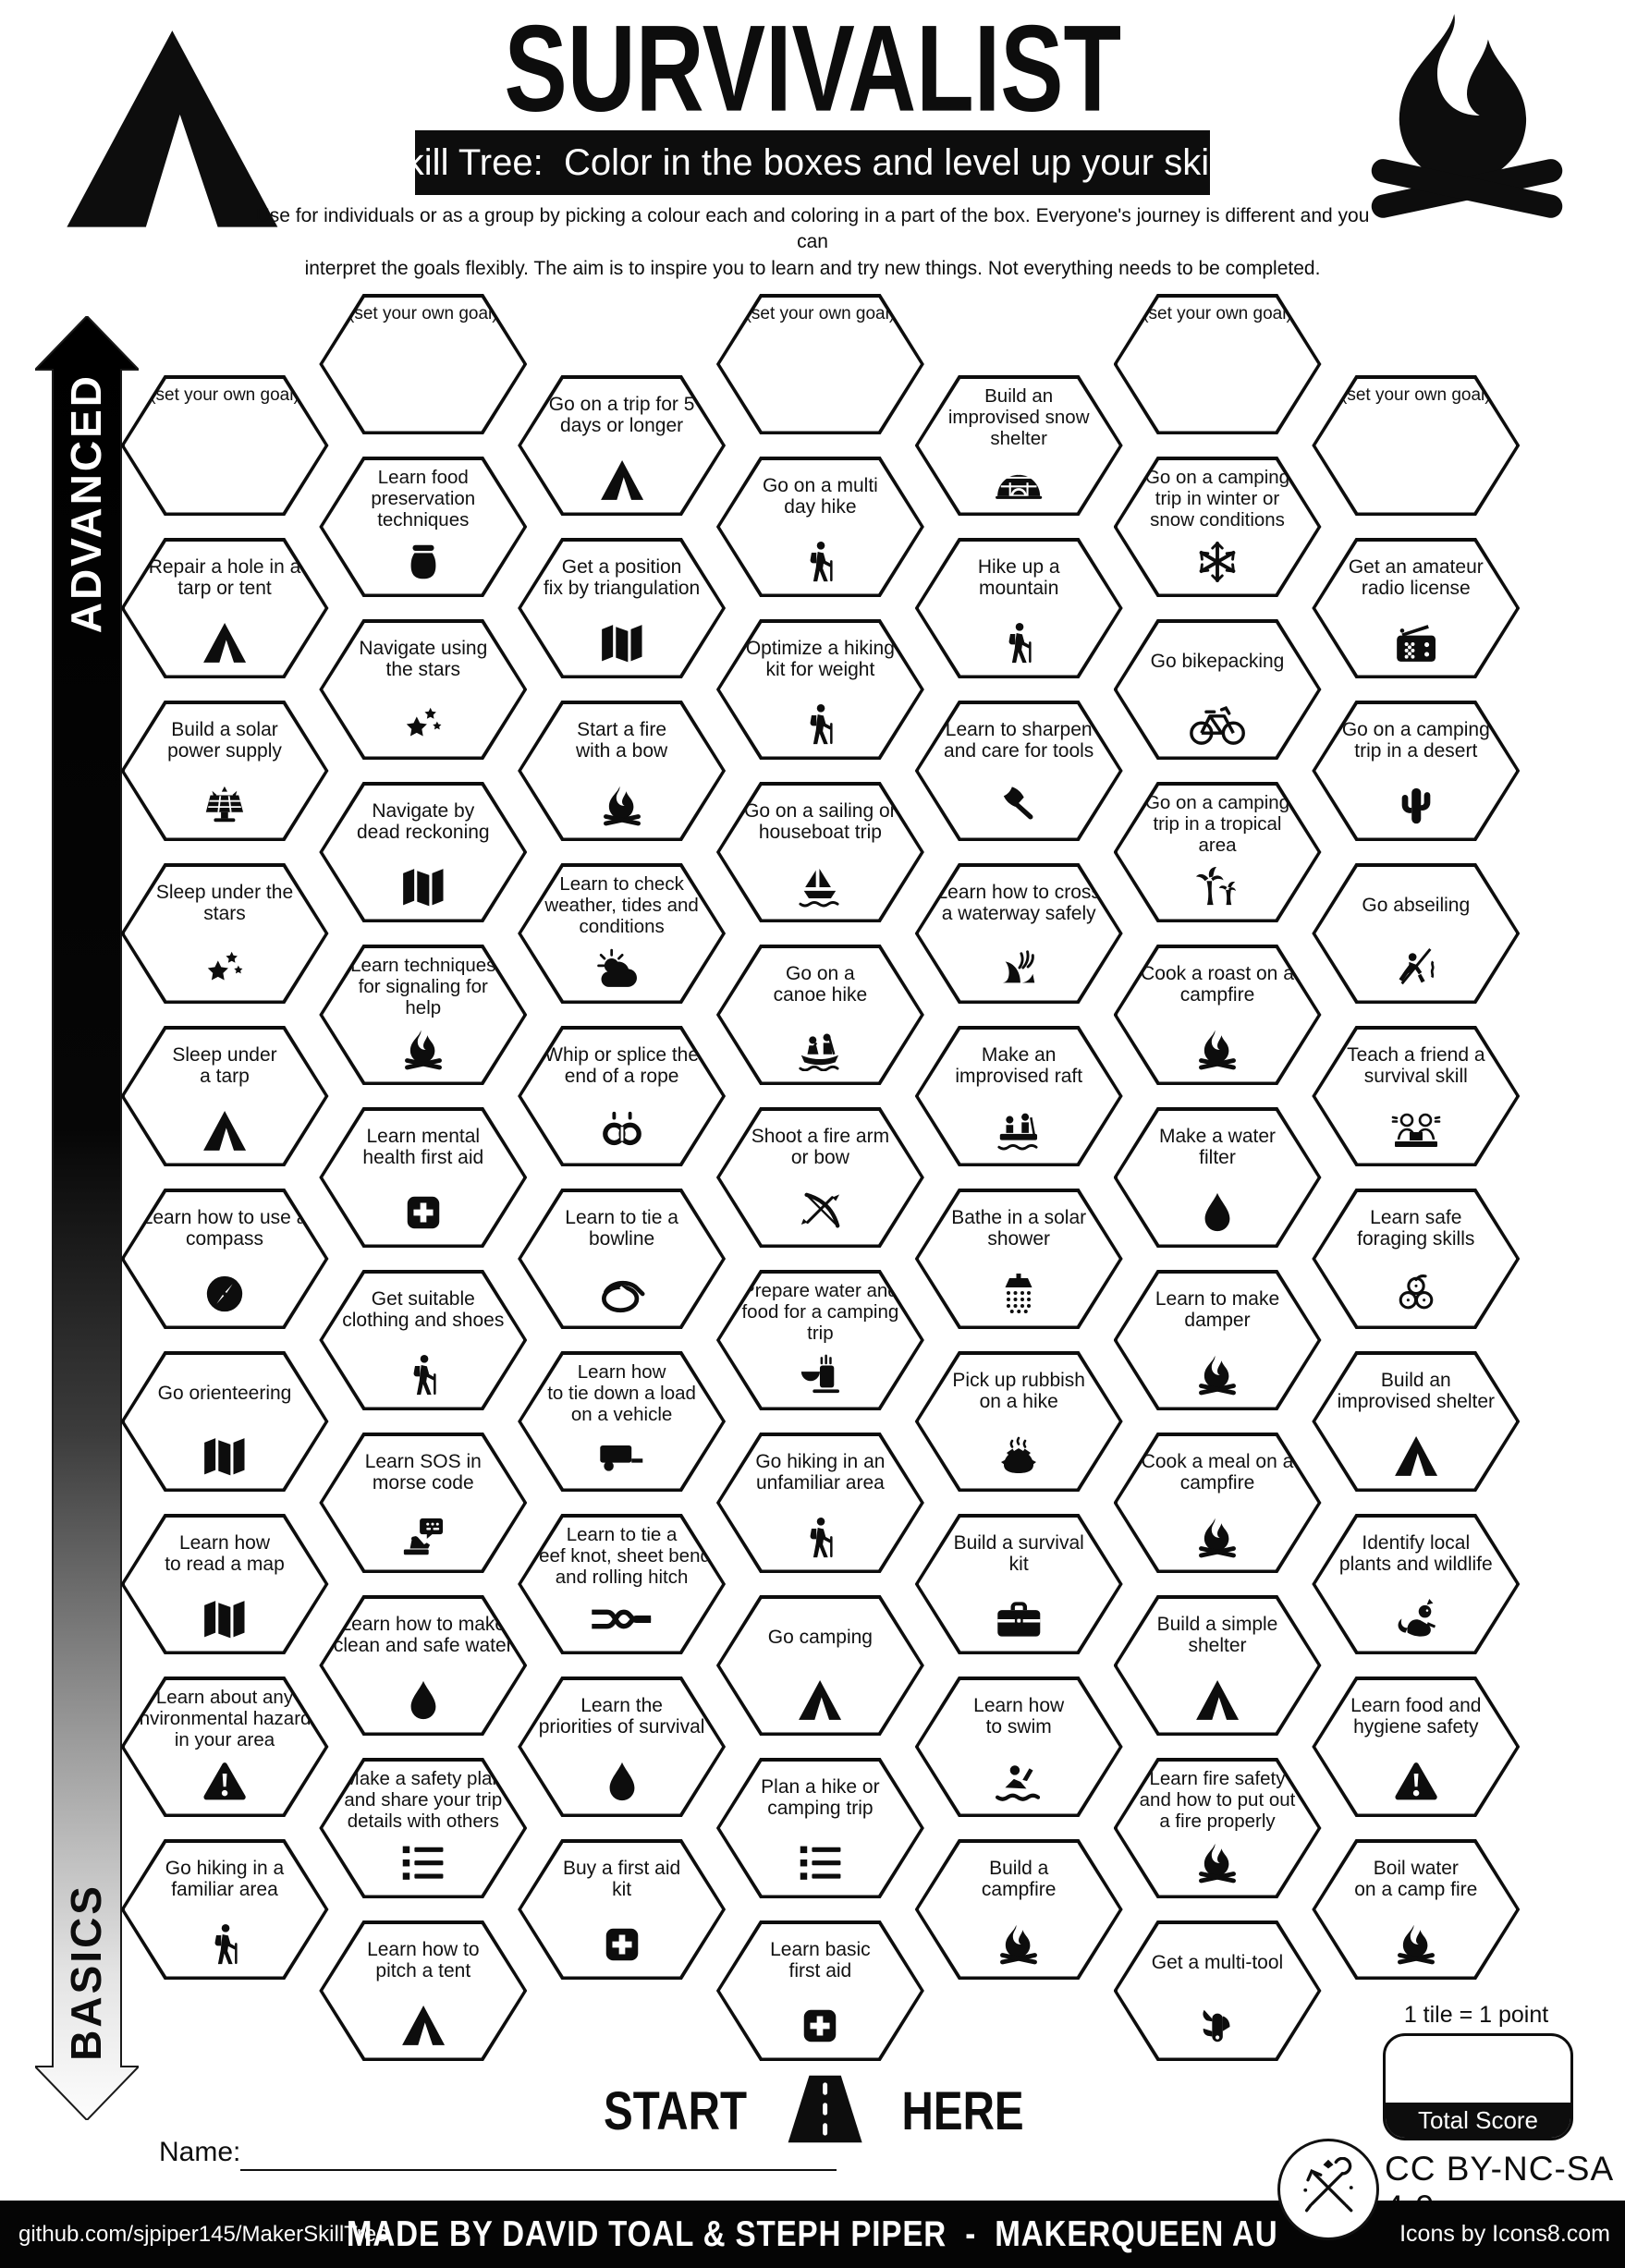  I want to click on tent-icon, so click(1416, 1457).